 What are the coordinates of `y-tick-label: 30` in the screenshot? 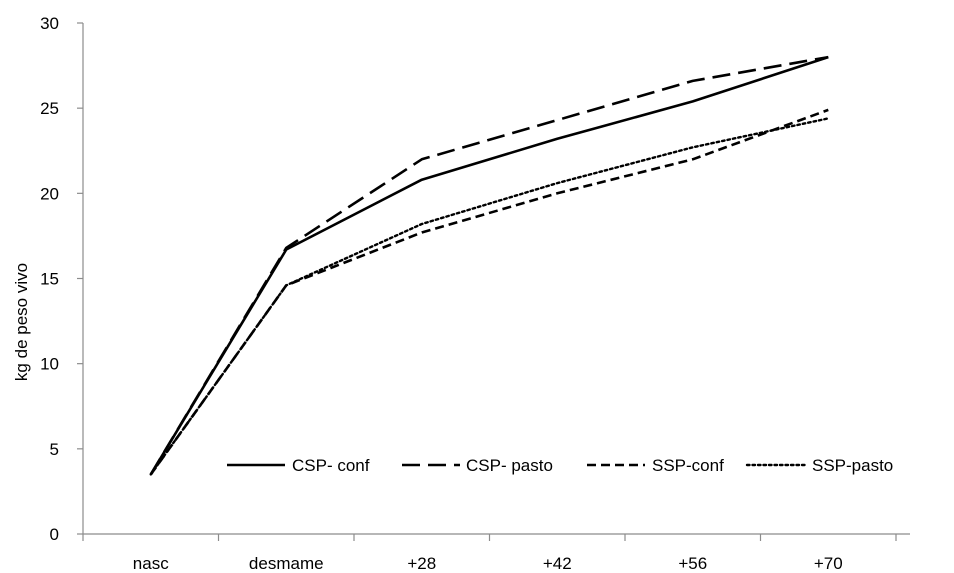 It's located at (49, 23).